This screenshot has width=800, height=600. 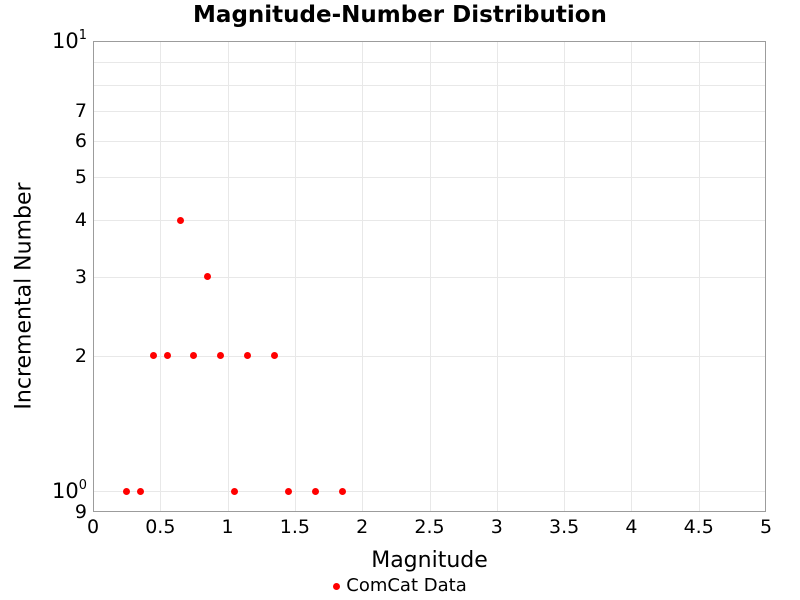 What do you see at coordinates (429, 560) in the screenshot?
I see `x-axis-label: Magnitude` at bounding box center [429, 560].